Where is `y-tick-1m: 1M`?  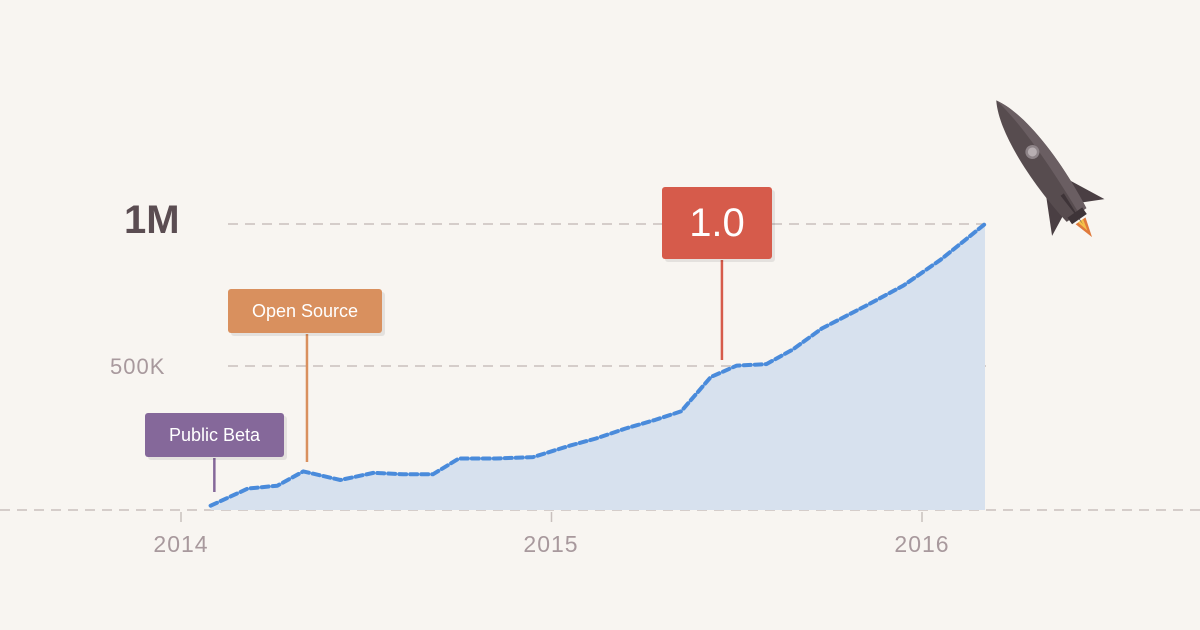
y-tick-1m: 1M is located at coordinates (152, 220).